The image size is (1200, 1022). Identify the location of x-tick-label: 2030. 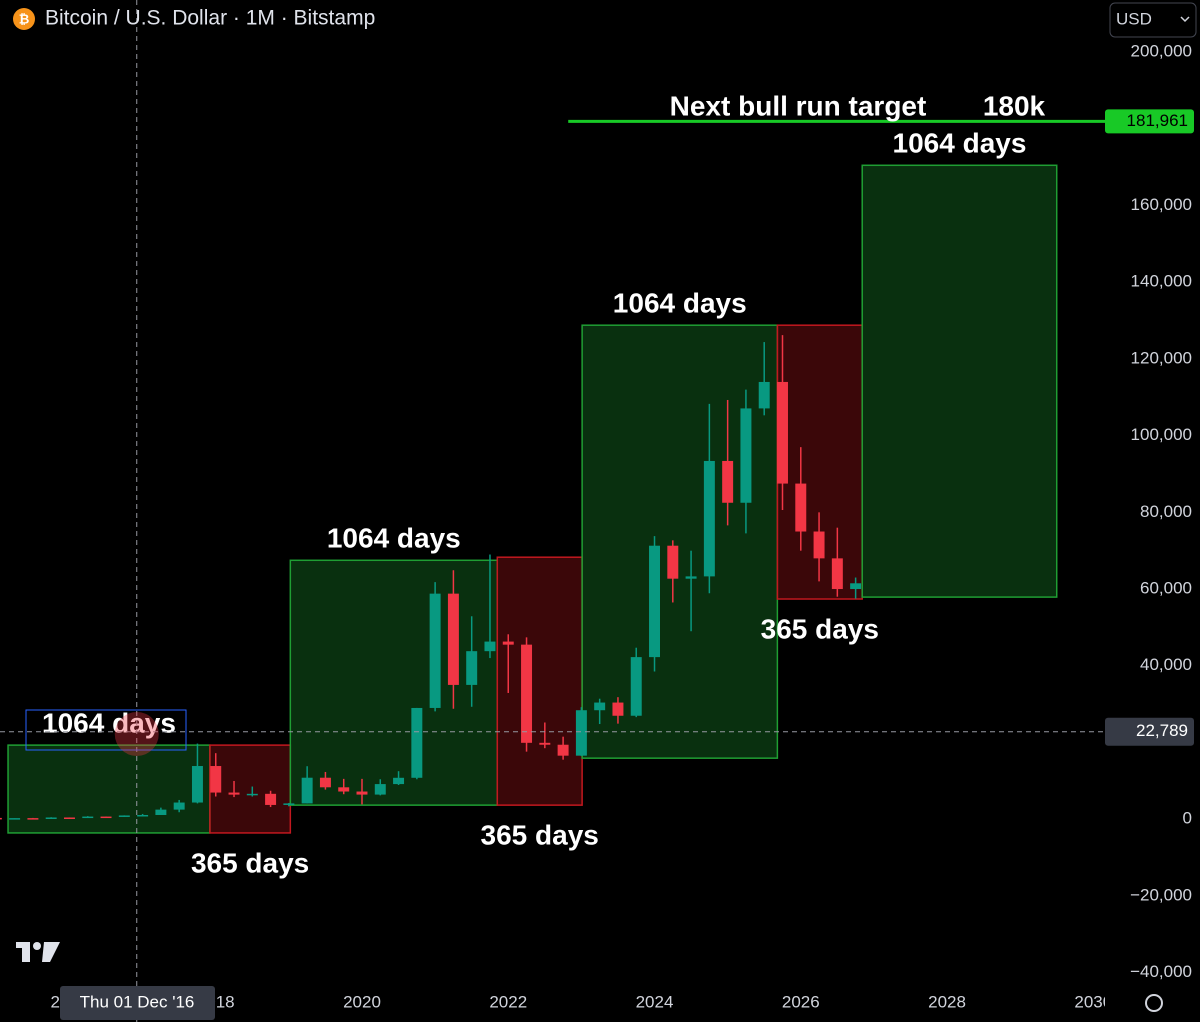
(1093, 1001).